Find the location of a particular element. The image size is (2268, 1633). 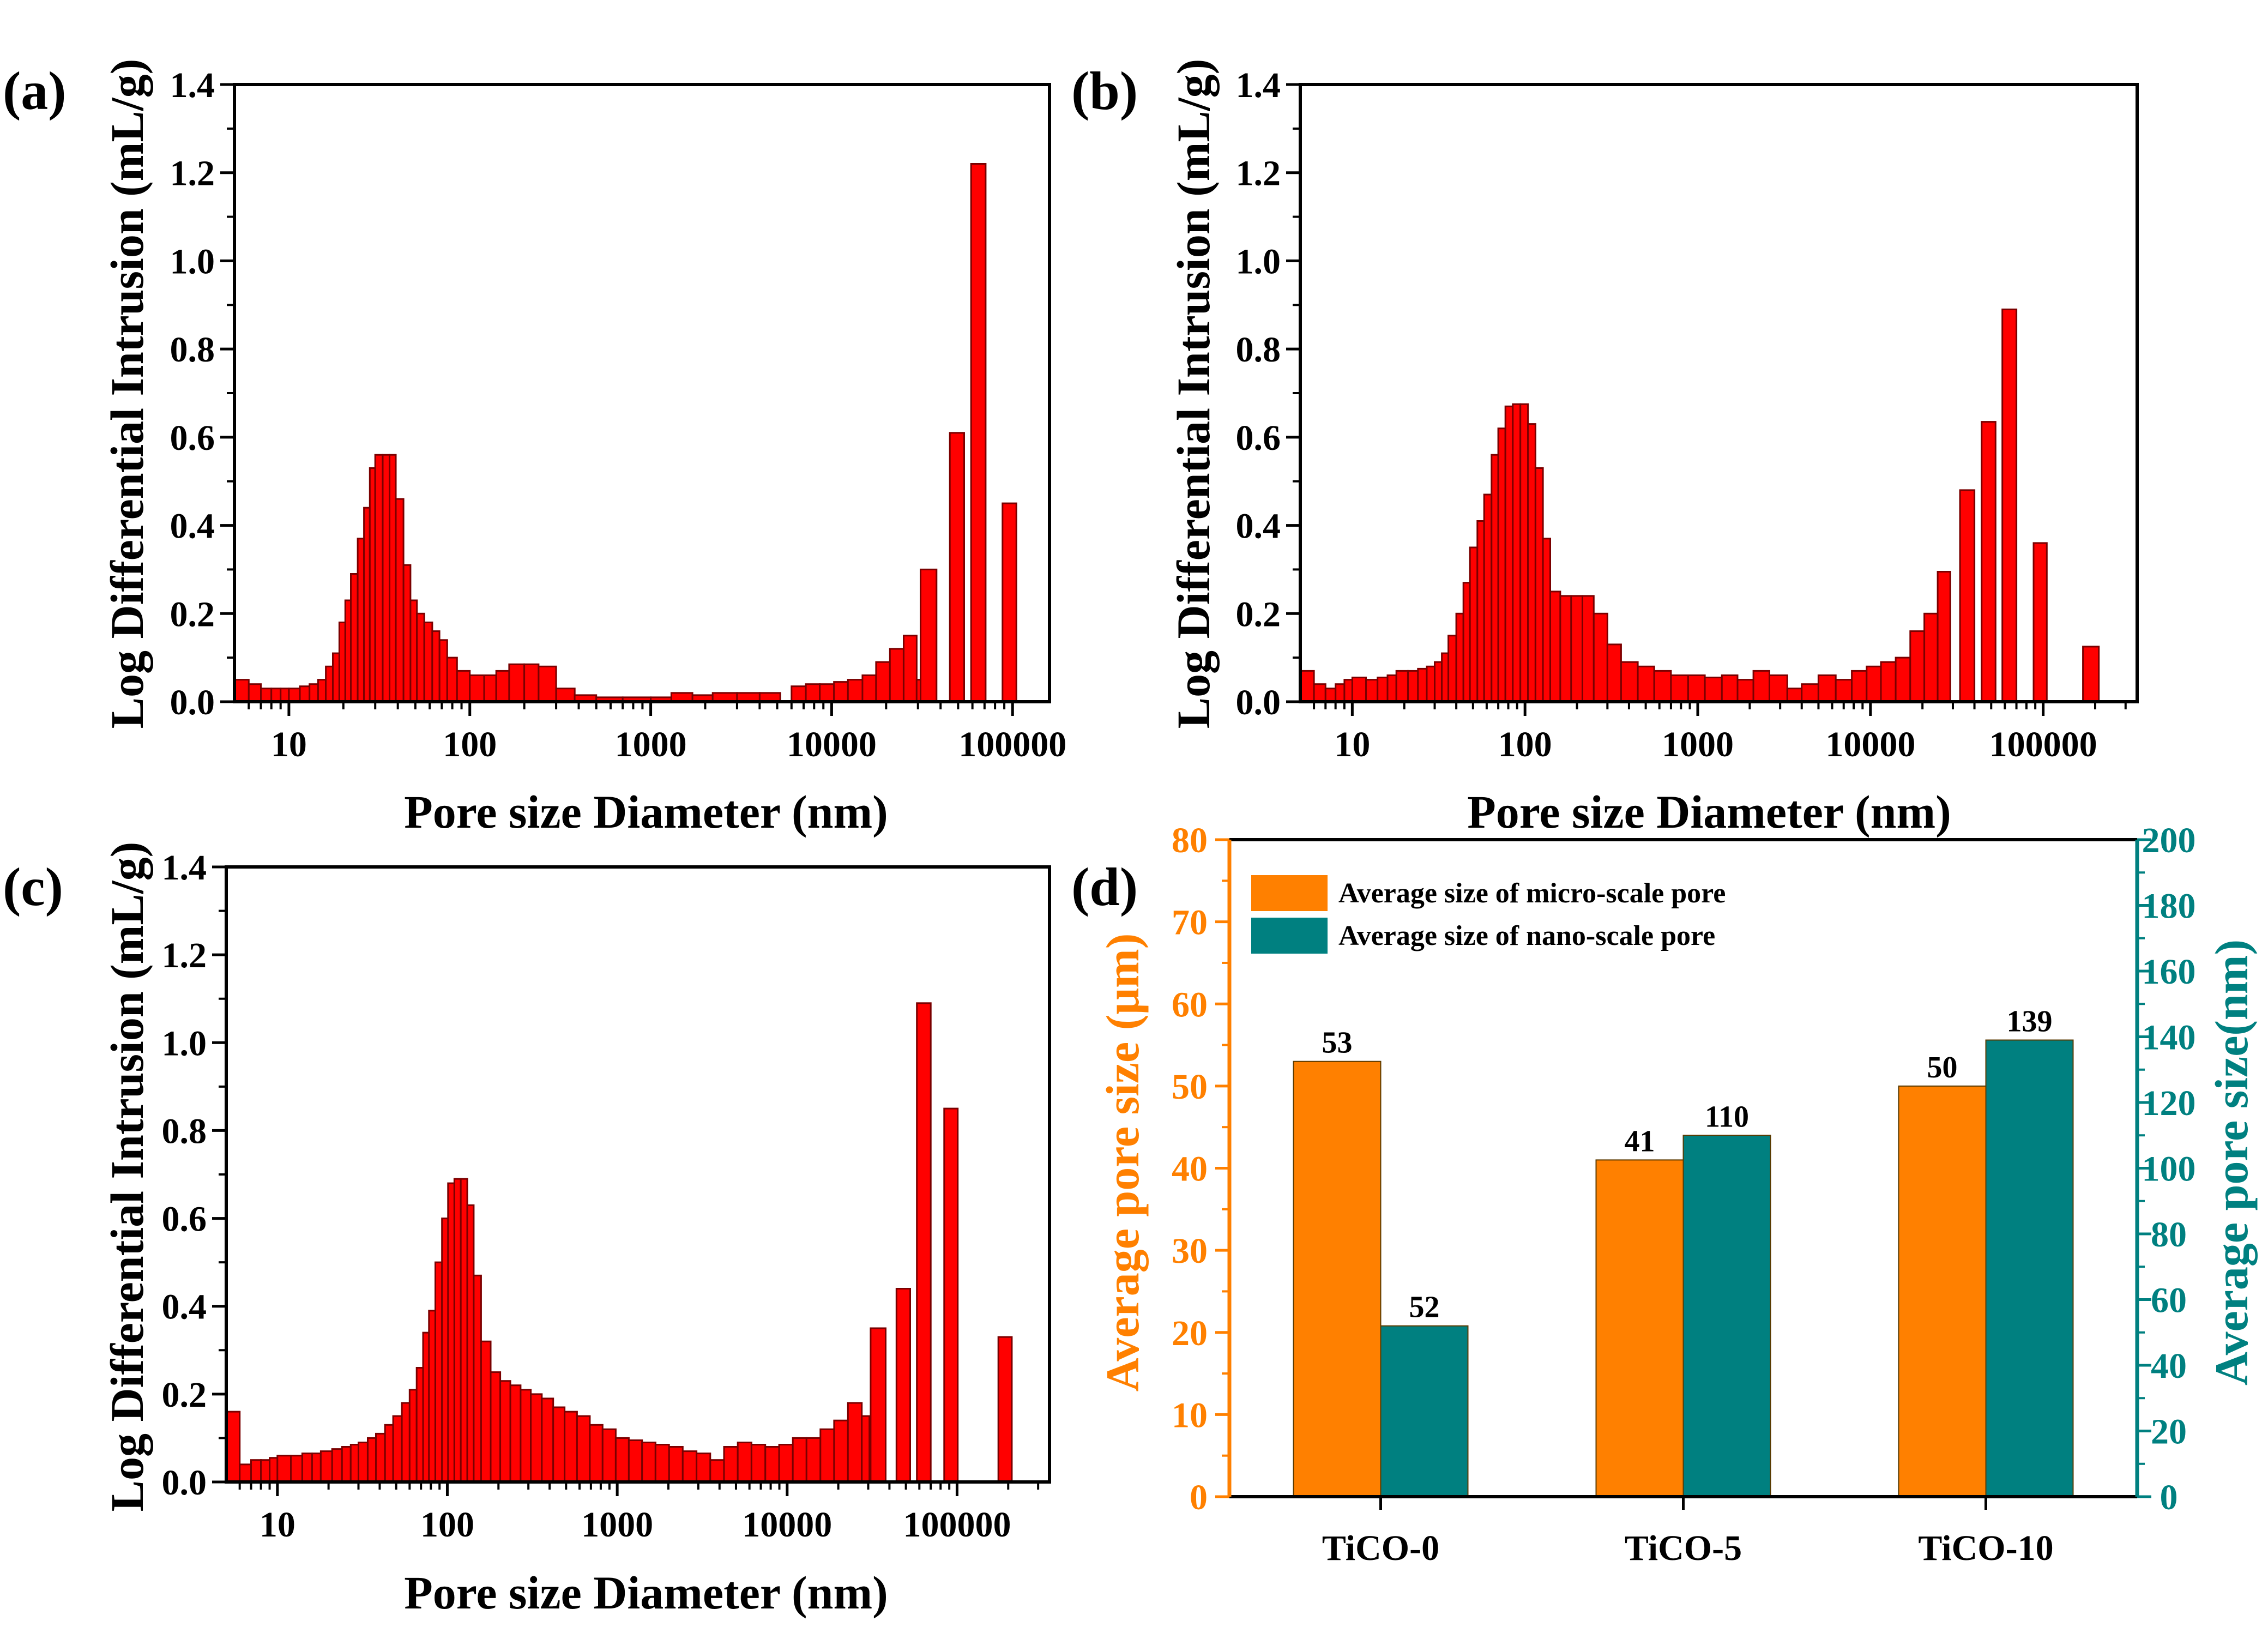

y-tick-label-b-4: 0.8 is located at coordinates (1258, 350).